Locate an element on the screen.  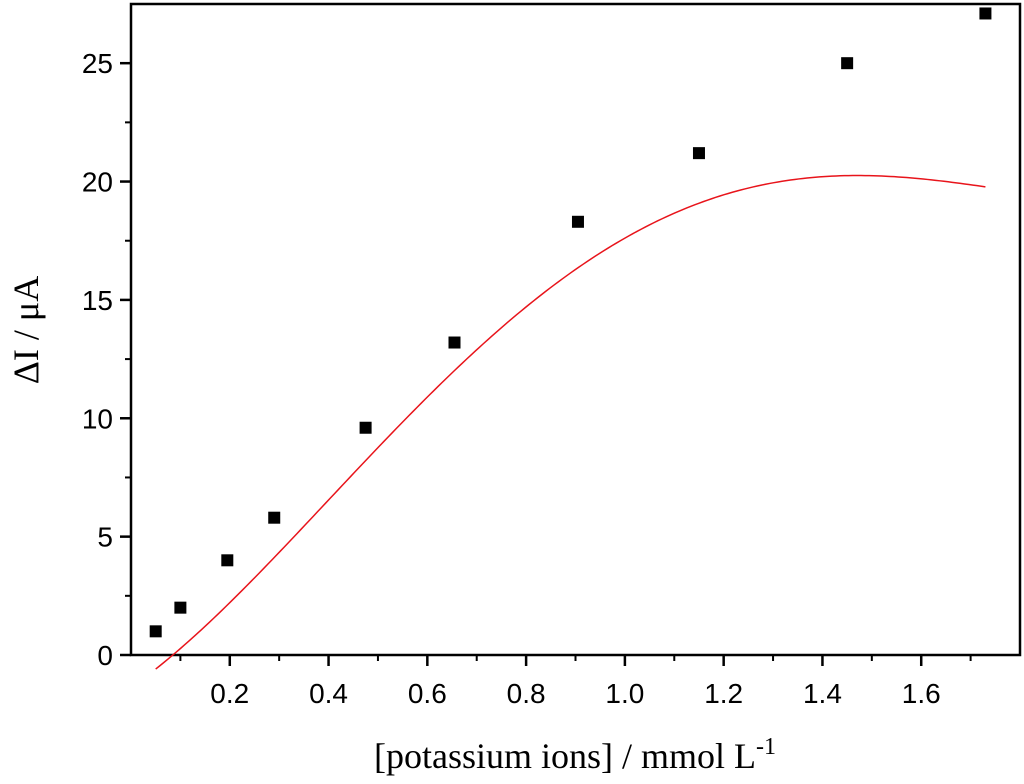
y-axis-ticks: 0 5 10 15 20 25 is located at coordinates (106, 359).